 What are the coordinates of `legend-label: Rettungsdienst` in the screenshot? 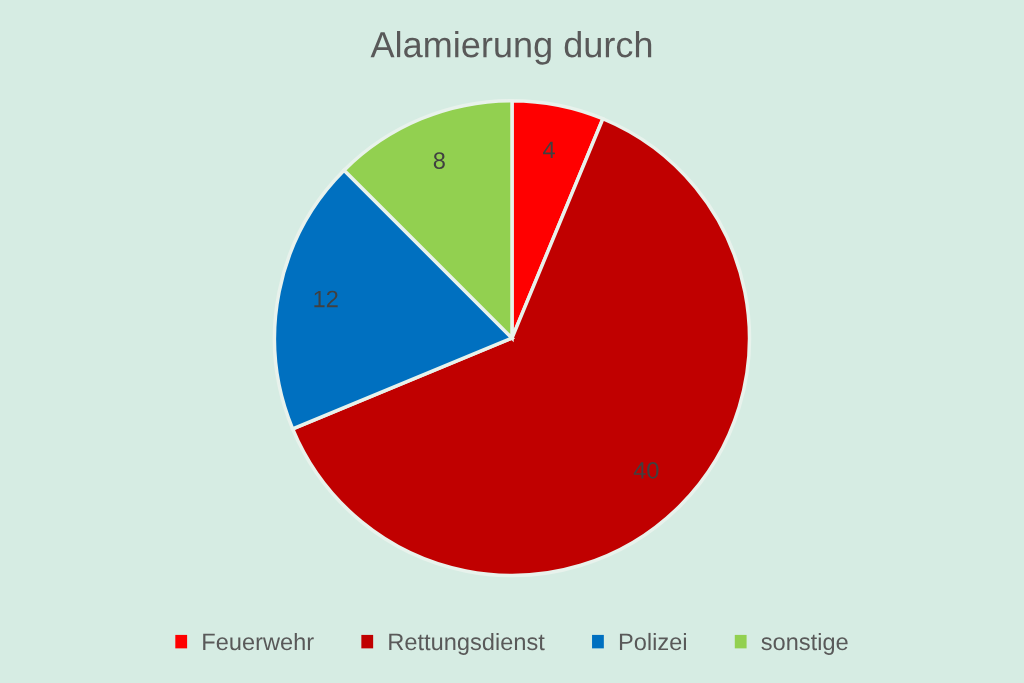 It's located at (467, 643).